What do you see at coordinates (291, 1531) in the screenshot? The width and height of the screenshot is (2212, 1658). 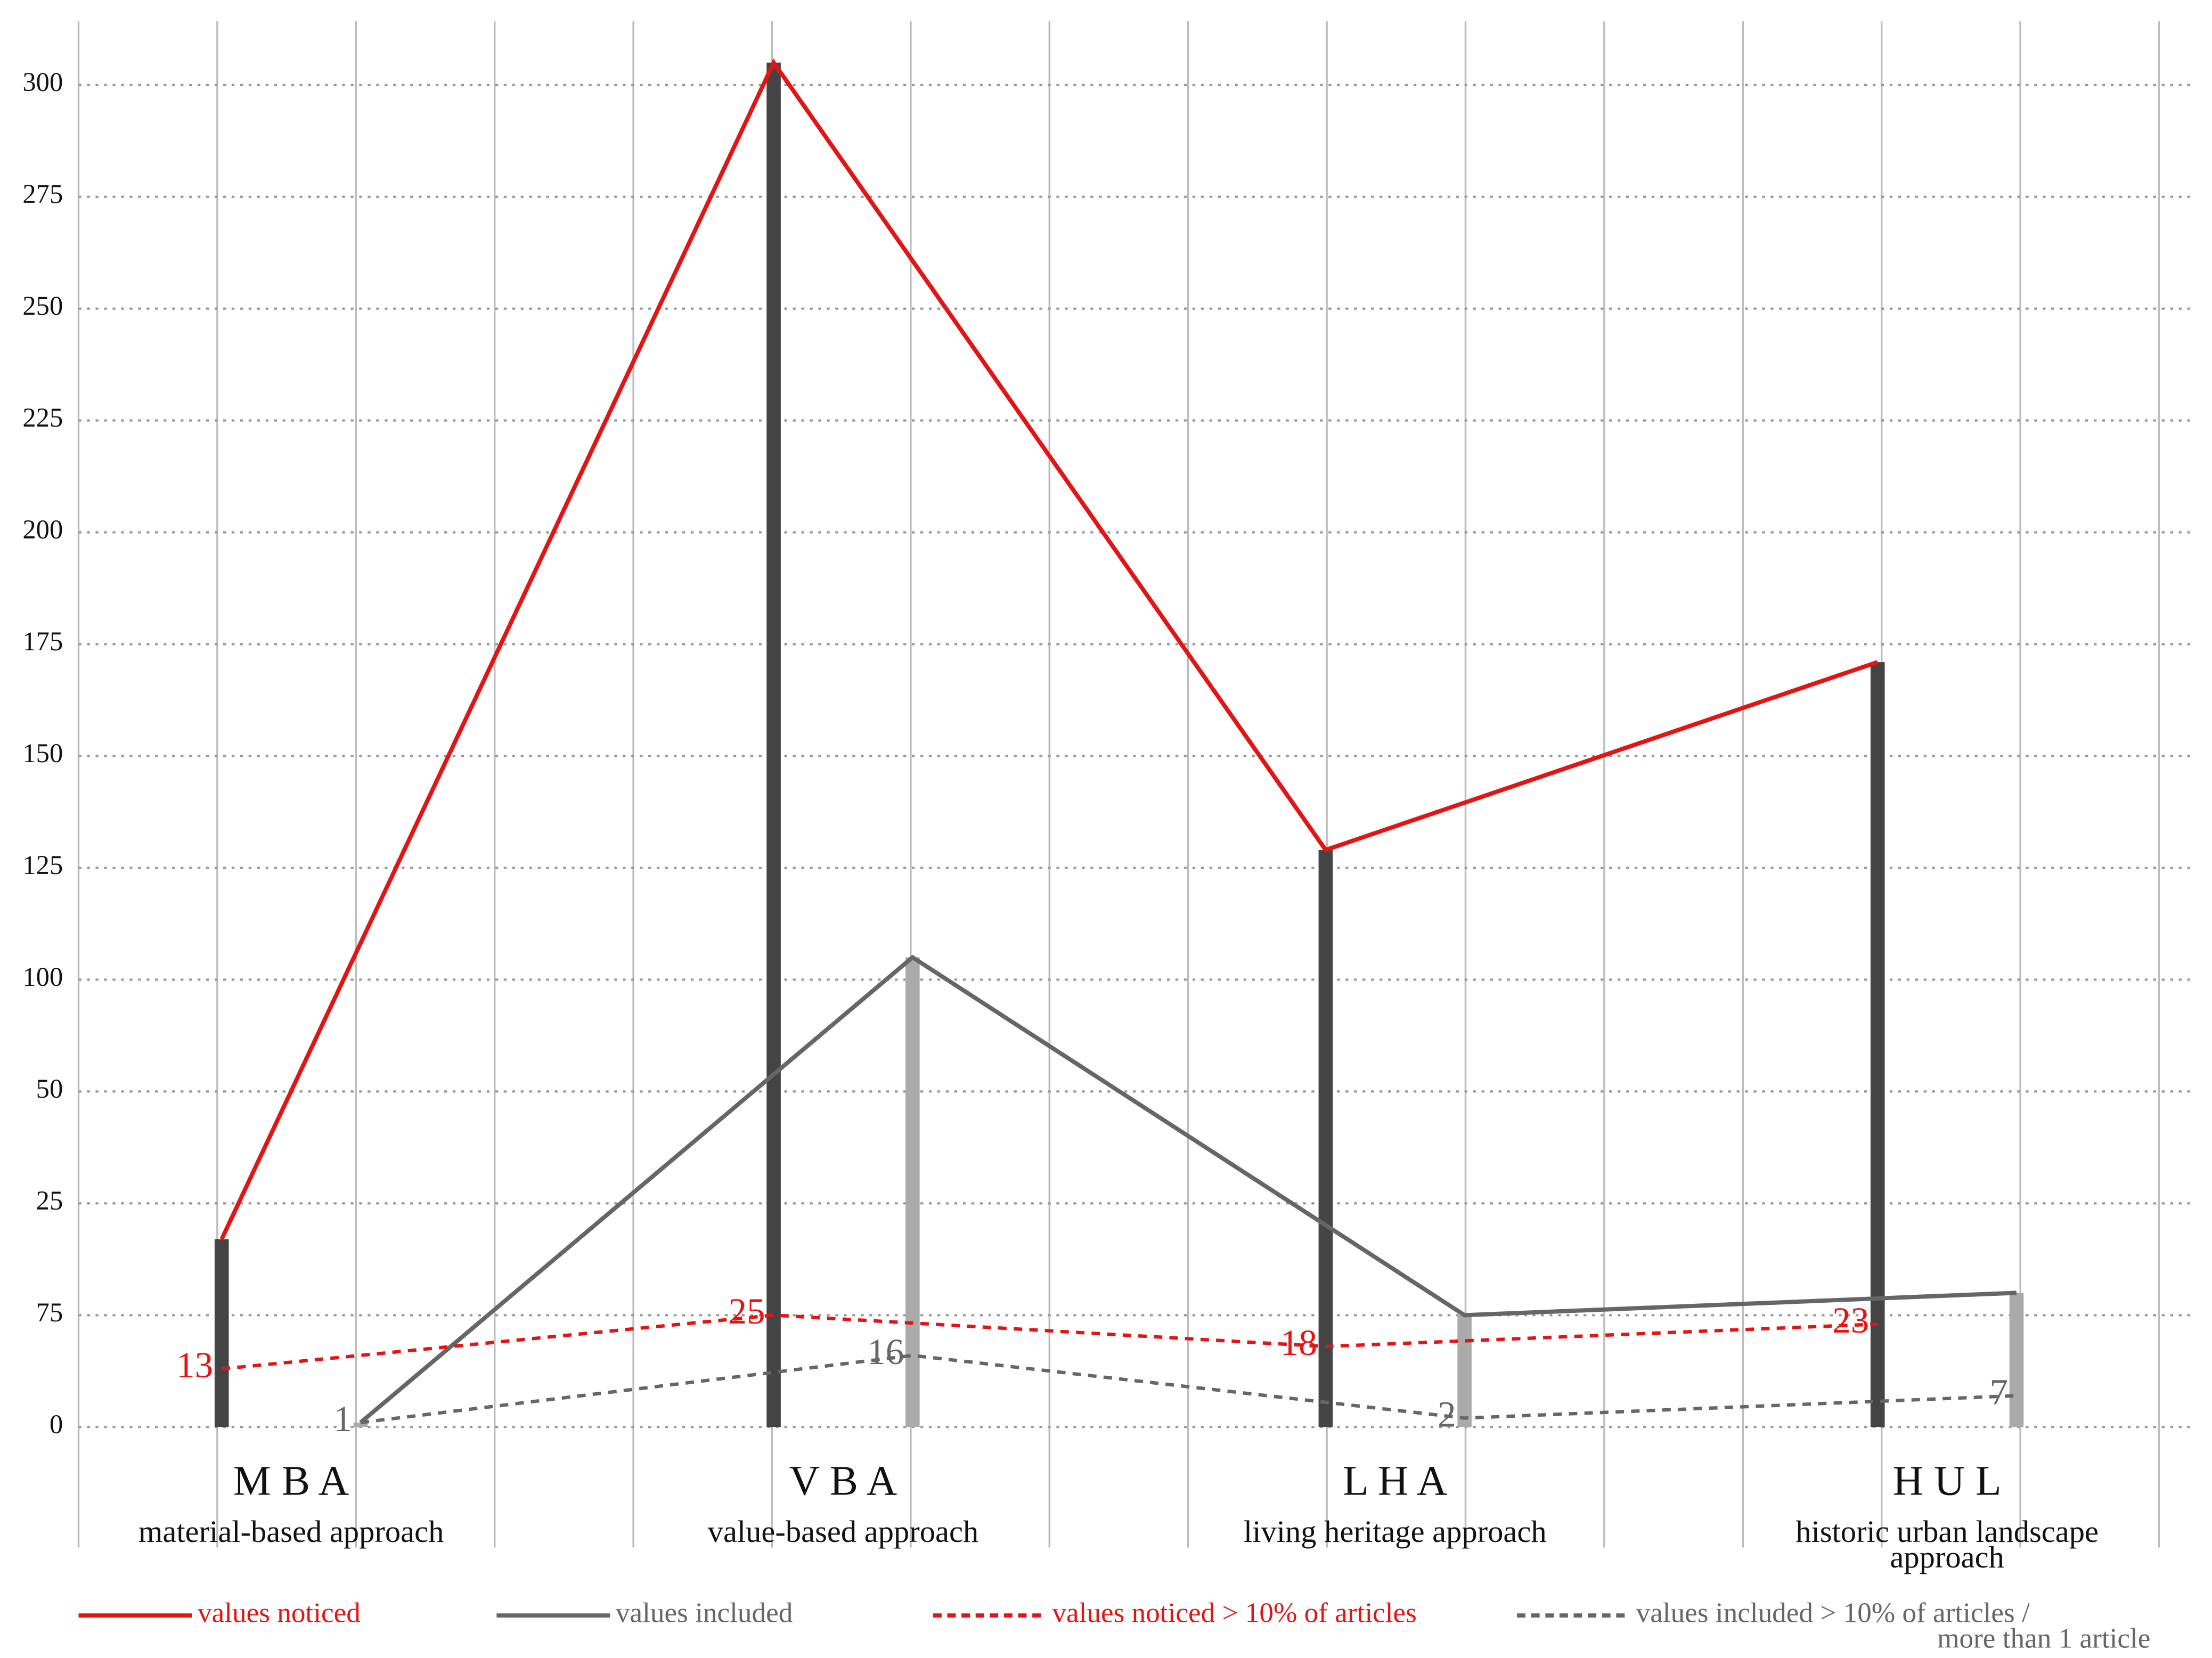 I see `category-description: material-based approach` at bounding box center [291, 1531].